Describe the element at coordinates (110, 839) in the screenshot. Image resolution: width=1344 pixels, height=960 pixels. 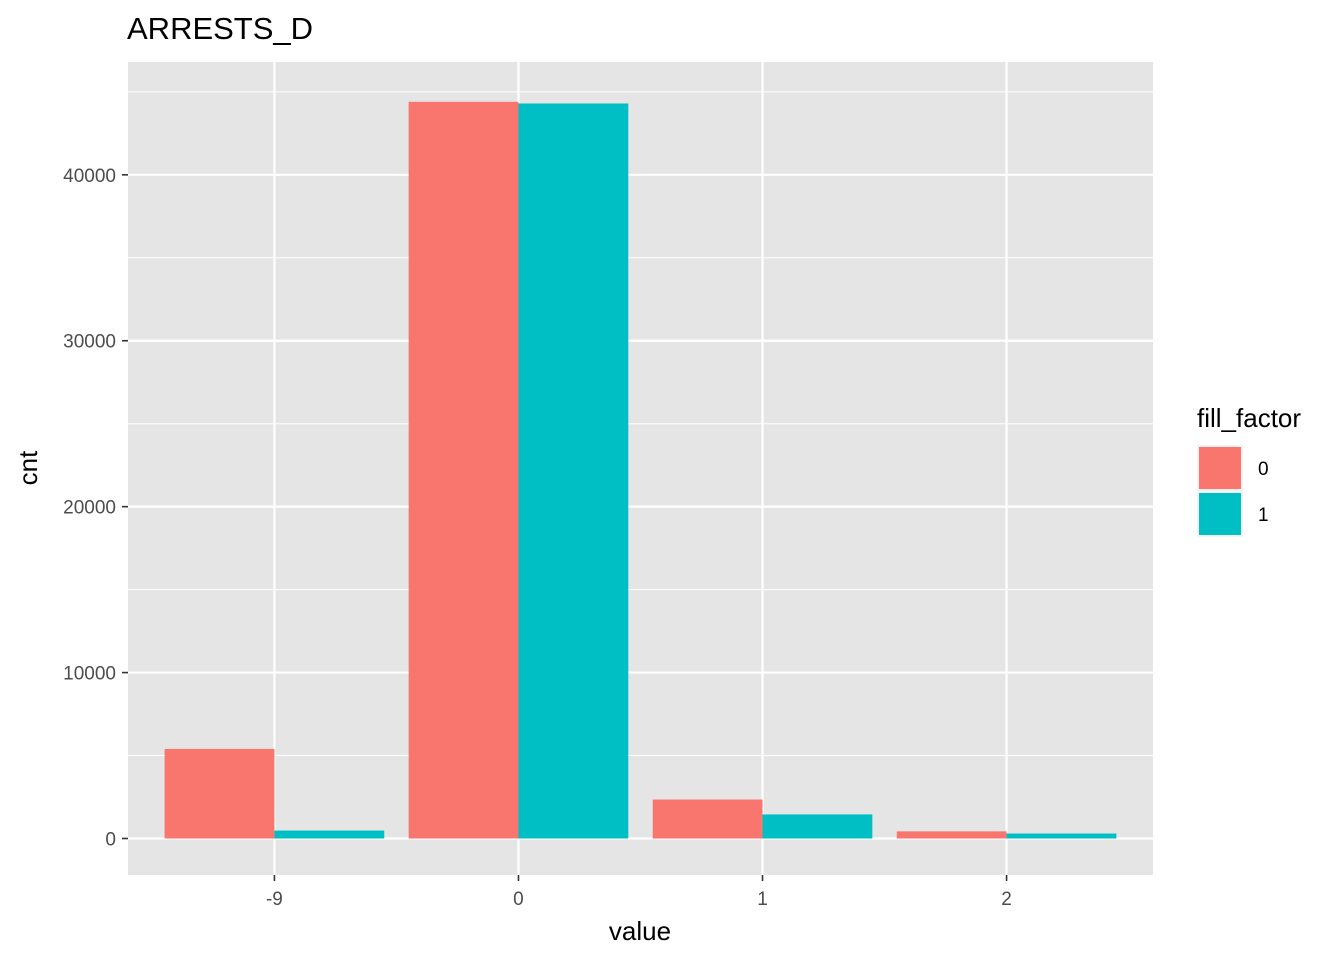
I see `y-tick-label: 0` at that location.